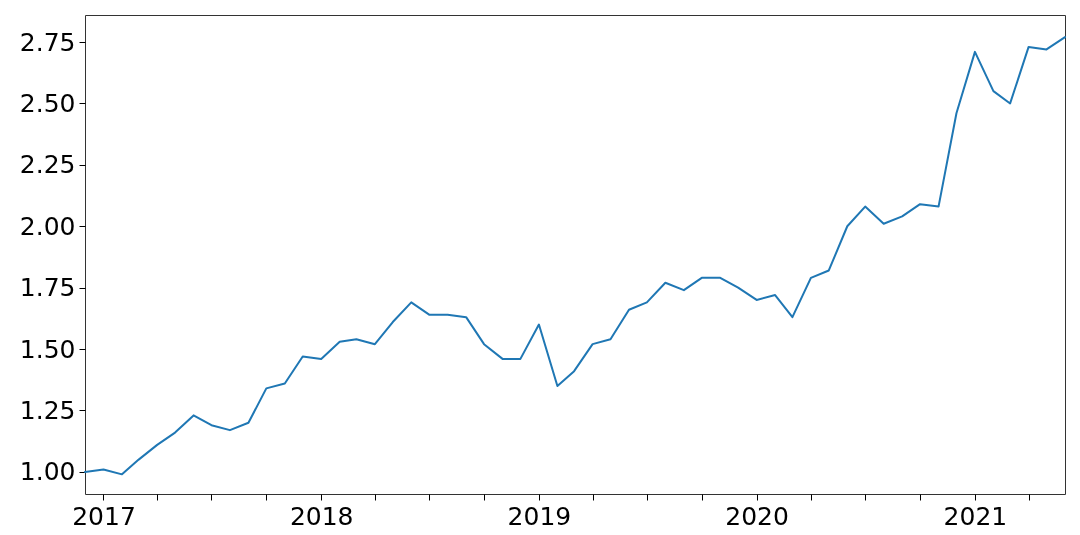  Describe the element at coordinates (47, 103) in the screenshot. I see `y-tick-label: 2.50` at that location.